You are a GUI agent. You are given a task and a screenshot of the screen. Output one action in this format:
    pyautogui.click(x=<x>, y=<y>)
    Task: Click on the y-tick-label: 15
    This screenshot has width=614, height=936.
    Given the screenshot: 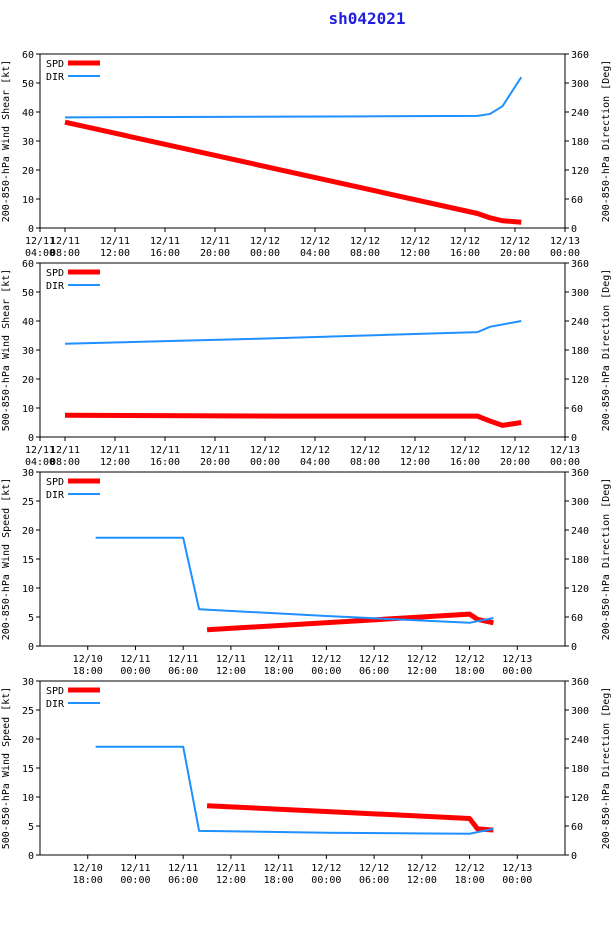 What is the action you would take?
    pyautogui.click(x=28, y=769)
    